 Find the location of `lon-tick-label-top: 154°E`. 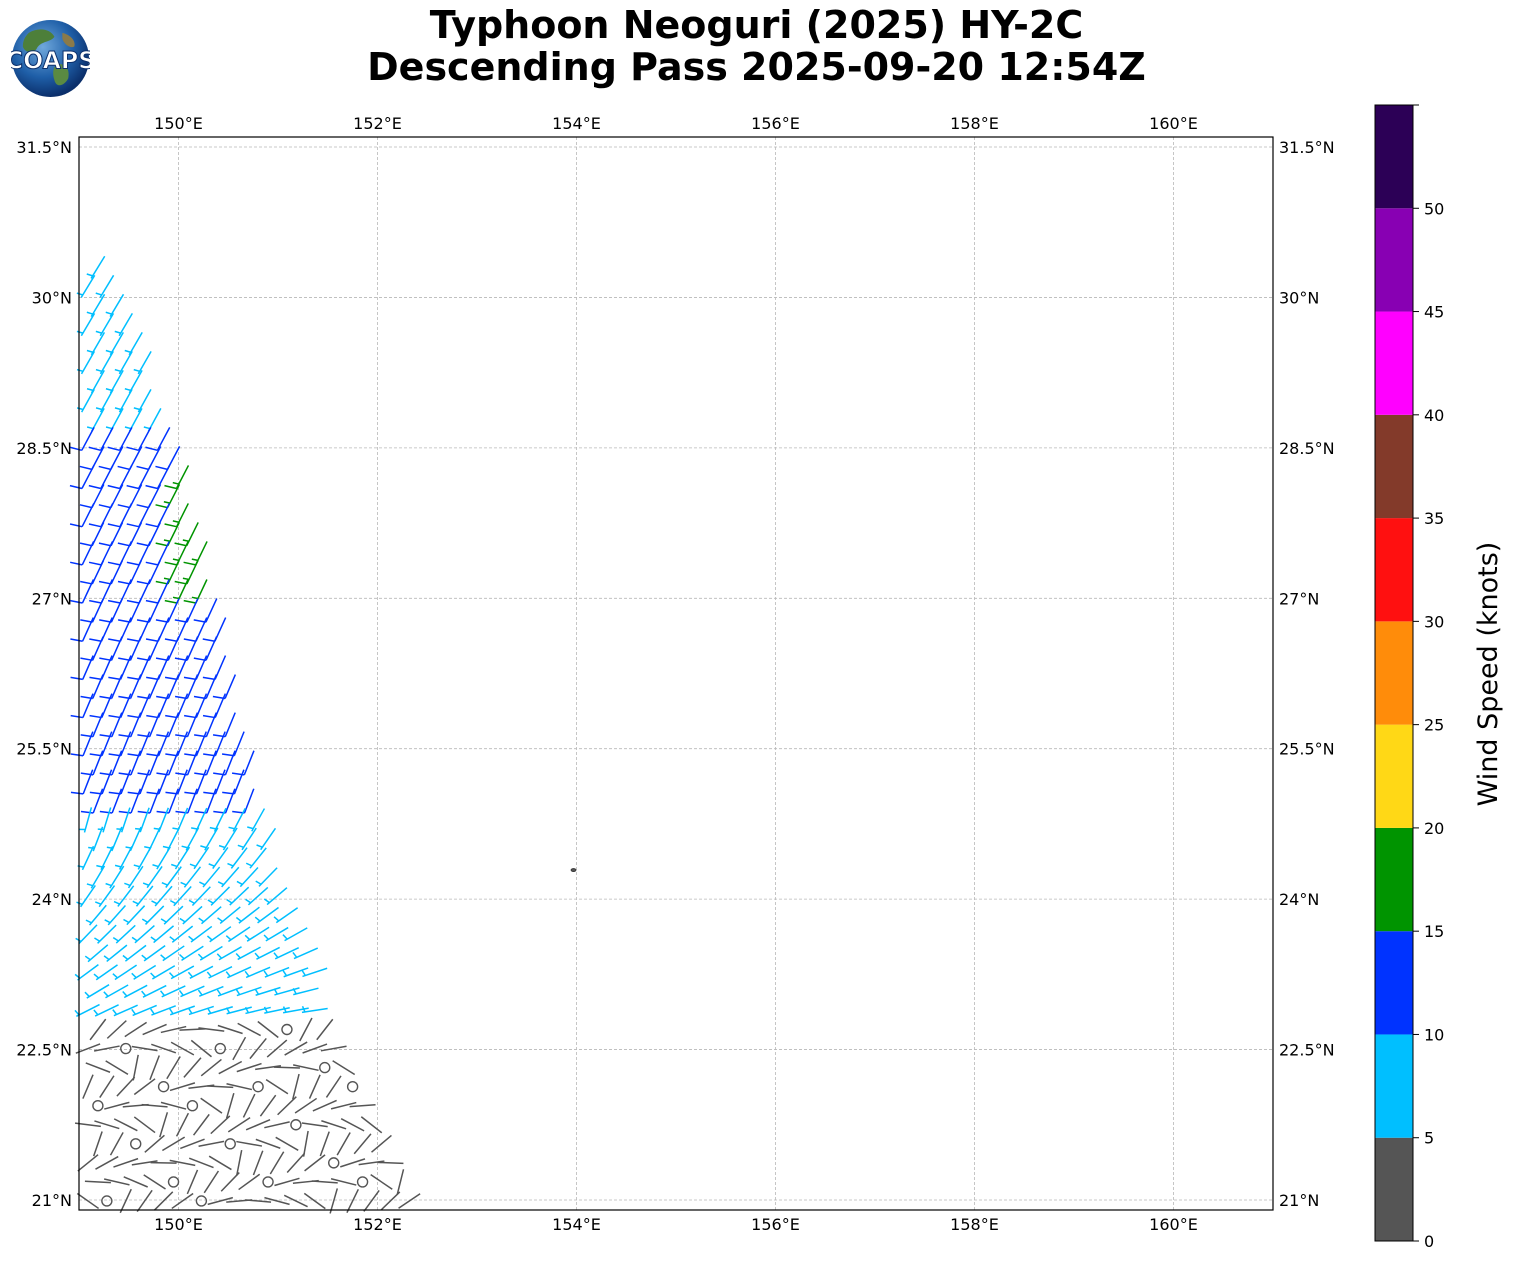

lon-tick-label-top: 154°E is located at coordinates (576, 123).